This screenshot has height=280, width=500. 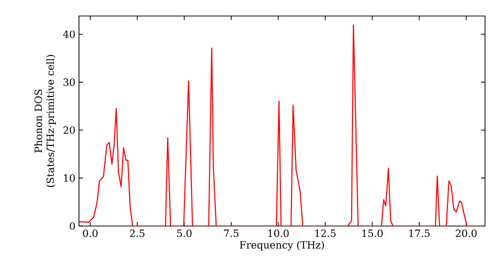 I want to click on x-tick-label: 15.0, so click(x=372, y=234).